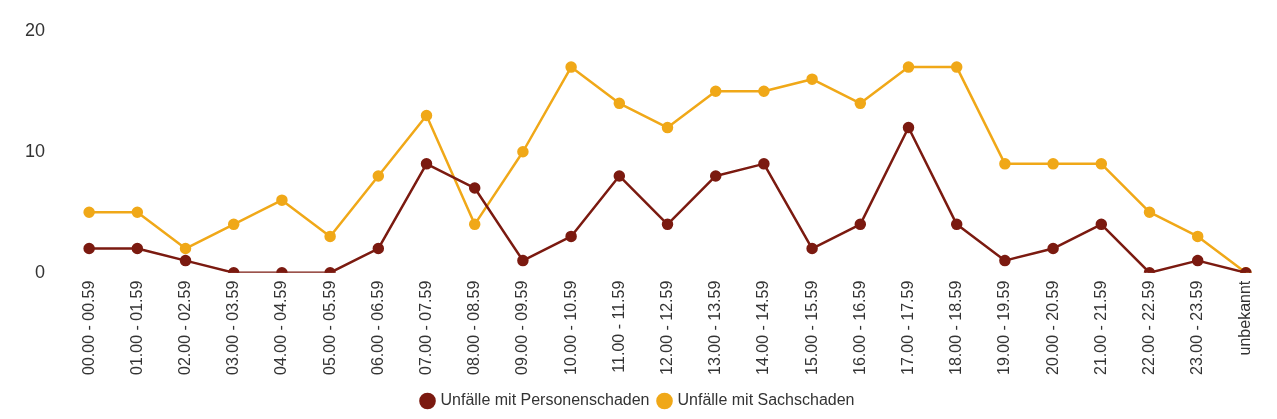  What do you see at coordinates (1148, 327) in the screenshot?
I see `x-tick-label: 22.00 - 22.59` at bounding box center [1148, 327].